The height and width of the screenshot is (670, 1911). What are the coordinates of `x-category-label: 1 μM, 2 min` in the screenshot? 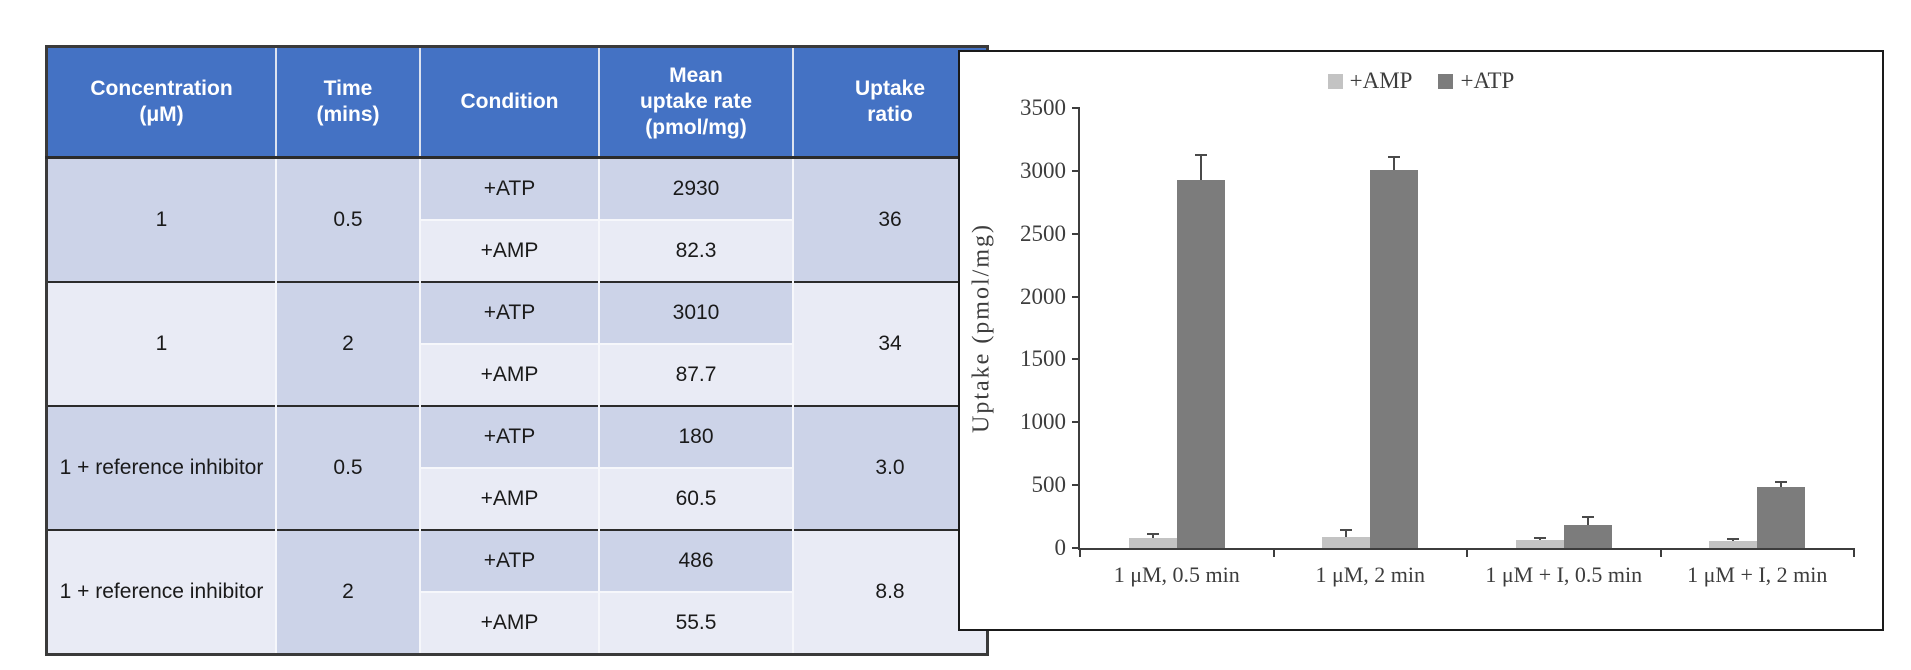 It's located at (1370, 574).